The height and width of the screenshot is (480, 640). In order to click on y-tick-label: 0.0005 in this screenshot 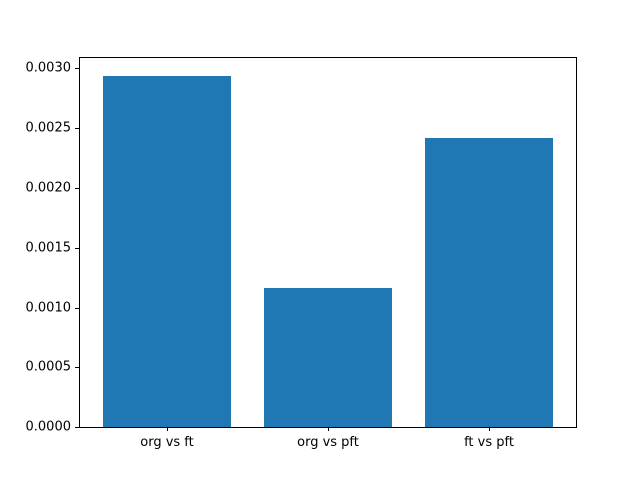, I will do `click(48, 367)`.